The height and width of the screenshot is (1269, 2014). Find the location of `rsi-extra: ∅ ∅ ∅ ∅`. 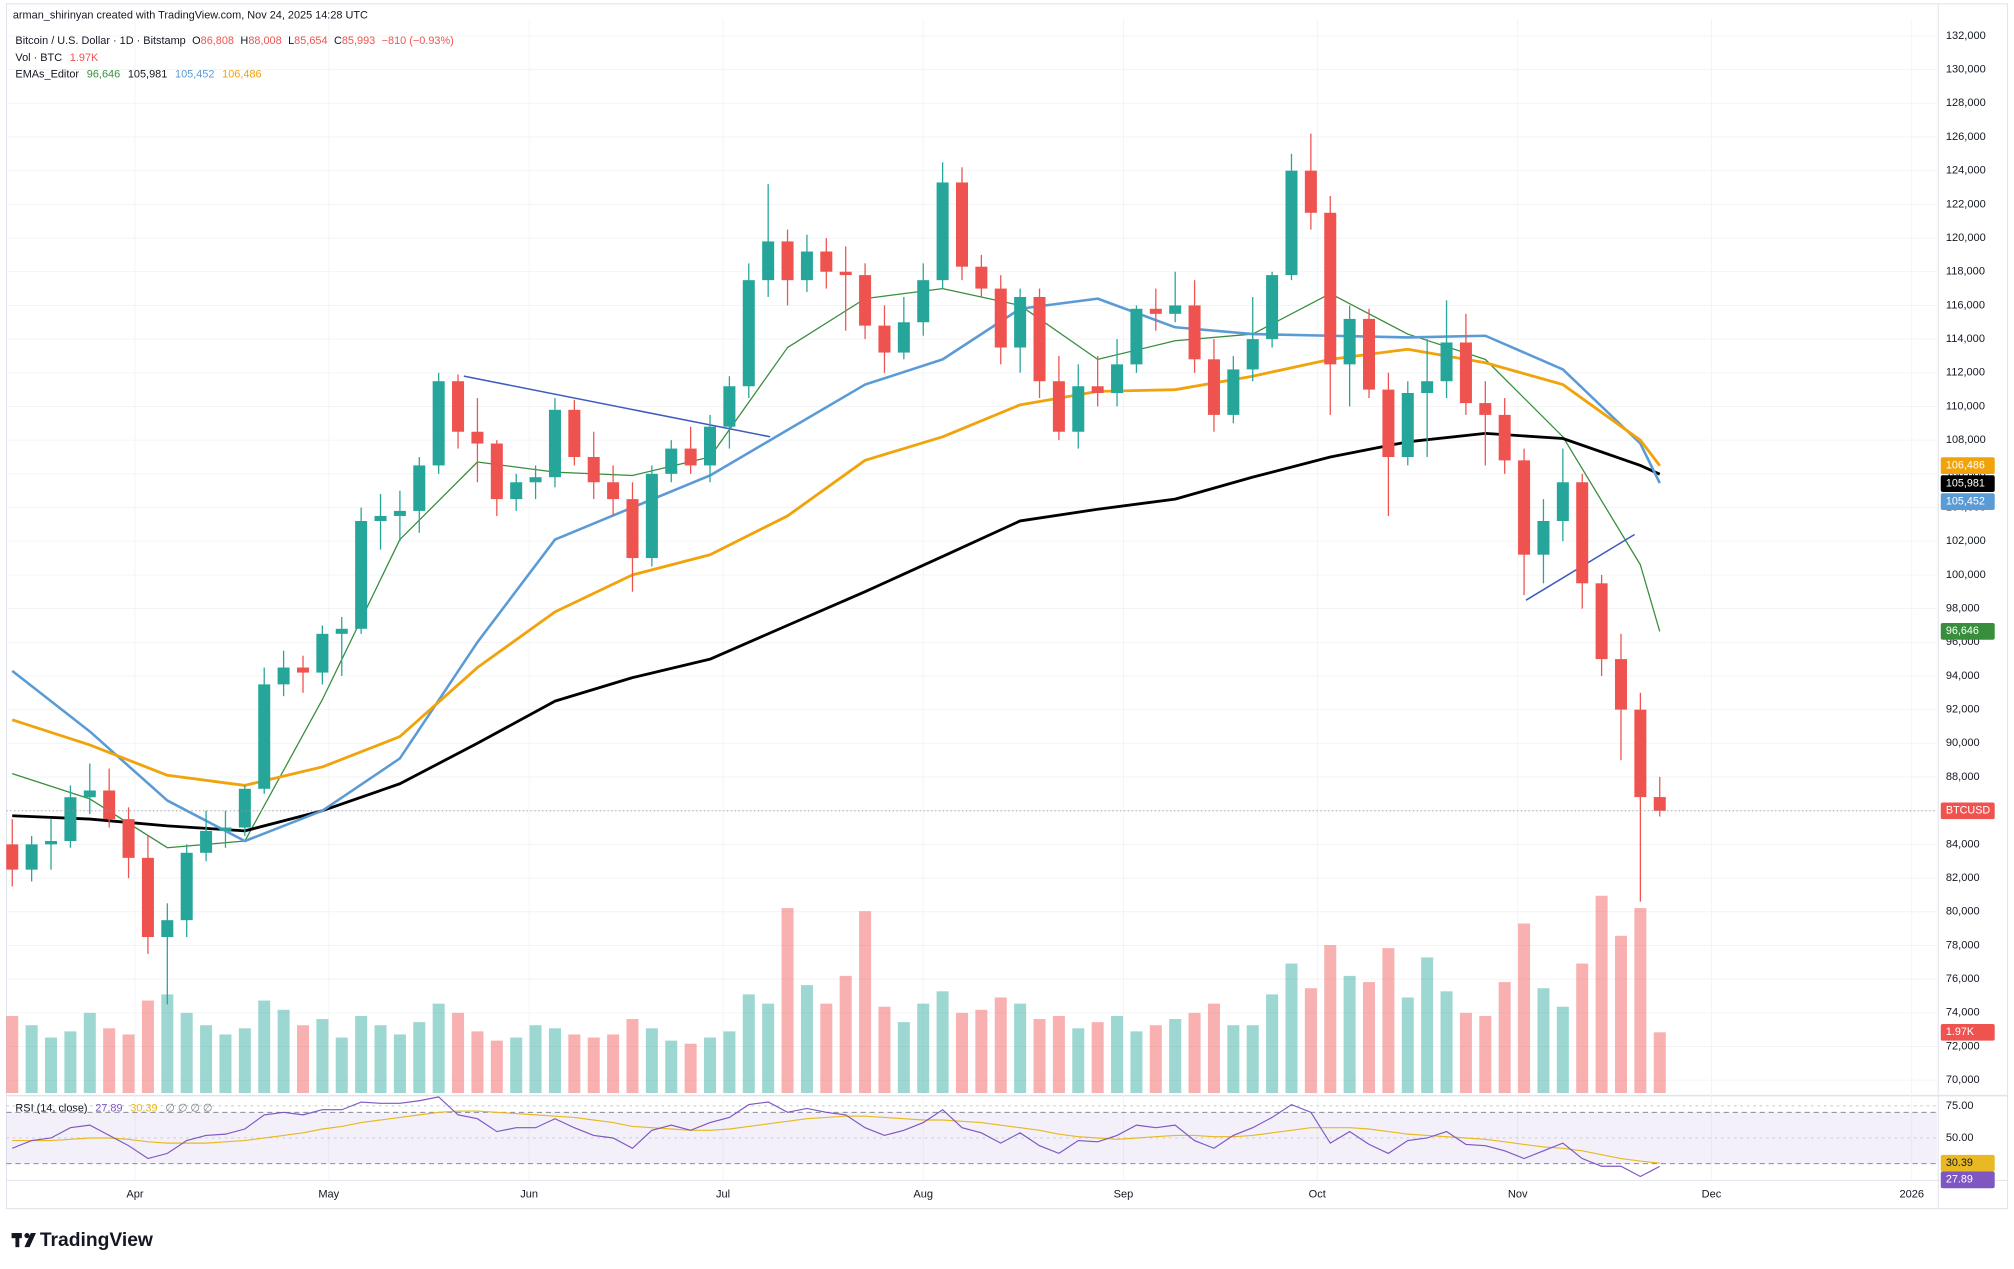

rsi-extra: ∅ ∅ ∅ ∅ is located at coordinates (188, 1108).